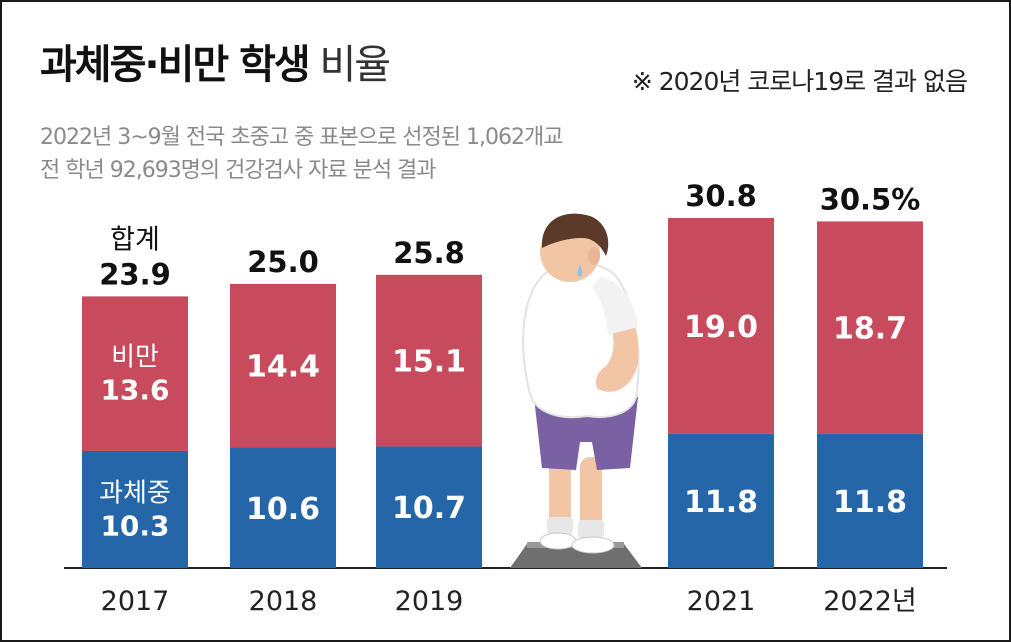 This screenshot has width=1011, height=642. Describe the element at coordinates (134, 390) in the screenshot. I see `data-label-obese-0: 13.6` at that location.